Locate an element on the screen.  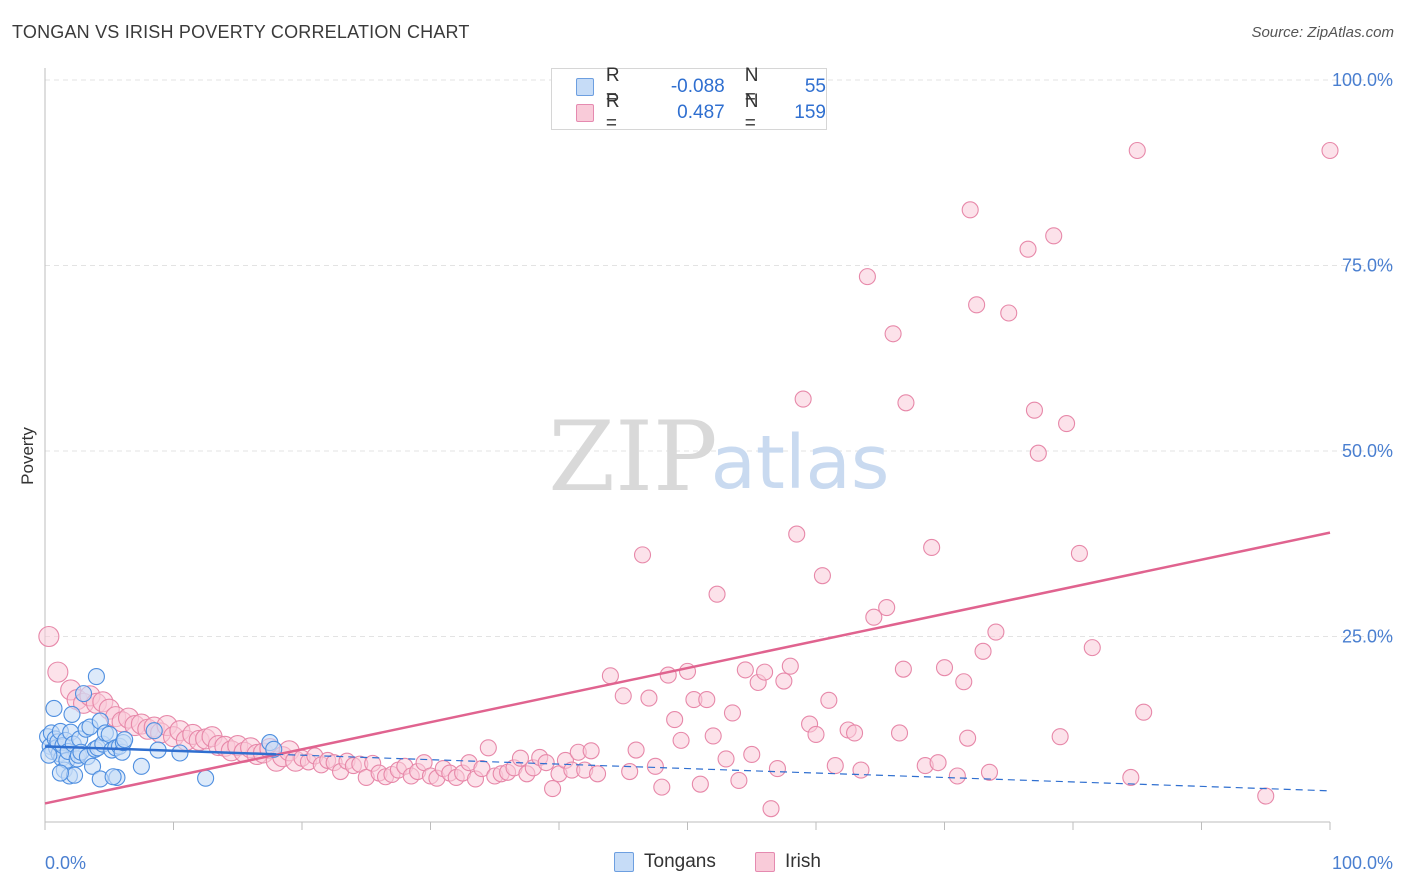
legend-item-irish: Irish is located at coordinates (788, 862).